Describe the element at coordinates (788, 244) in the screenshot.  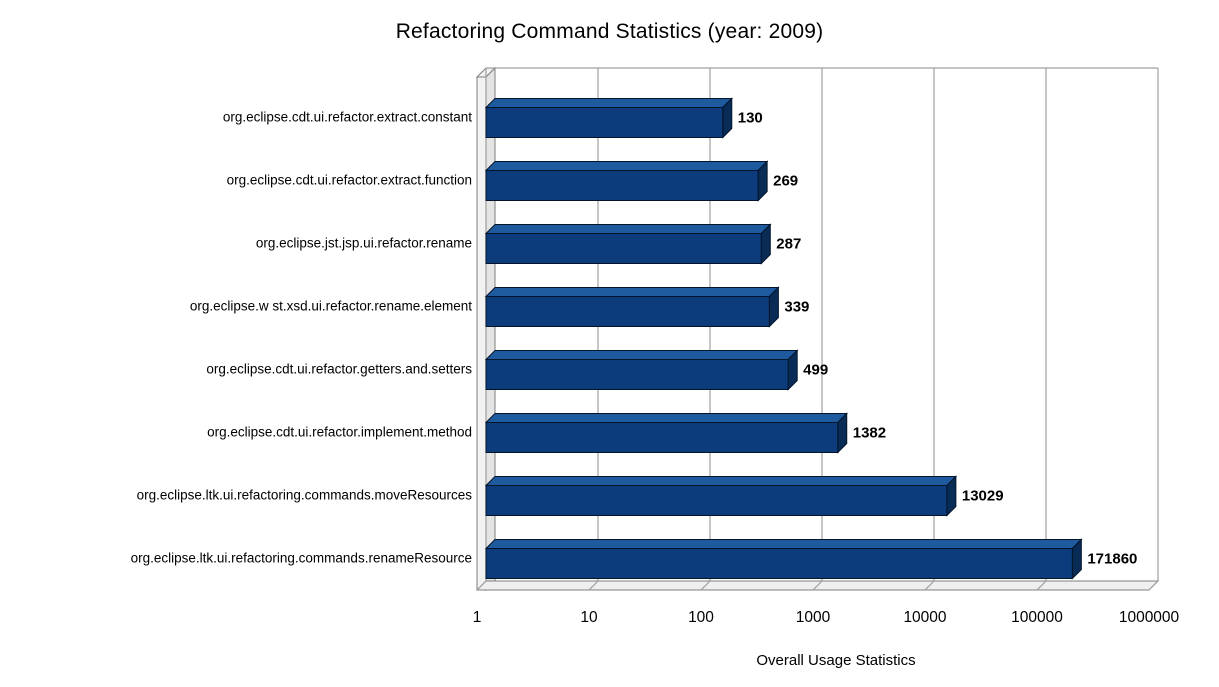
I see `bar-value-label: 287` at that location.